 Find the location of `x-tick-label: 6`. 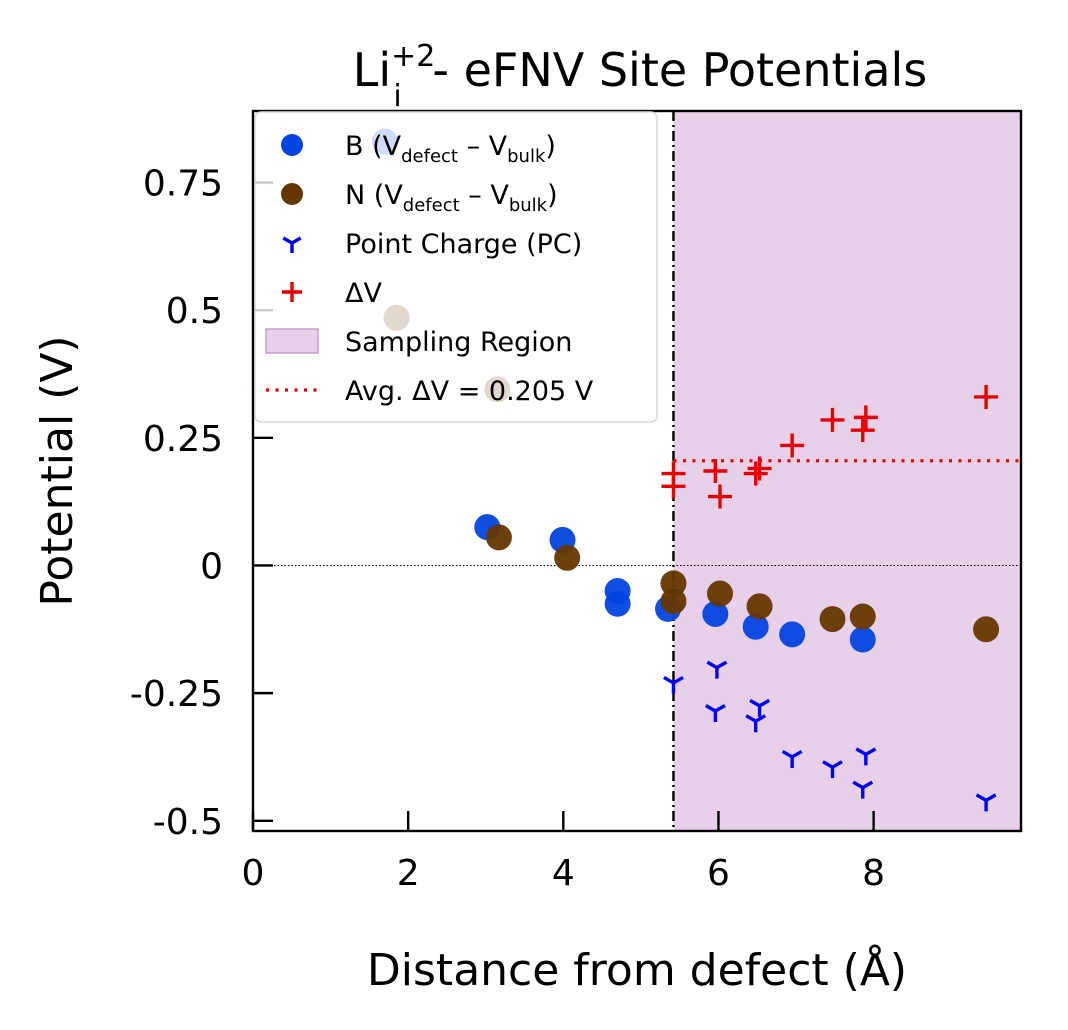

x-tick-label: 6 is located at coordinates (718, 873).